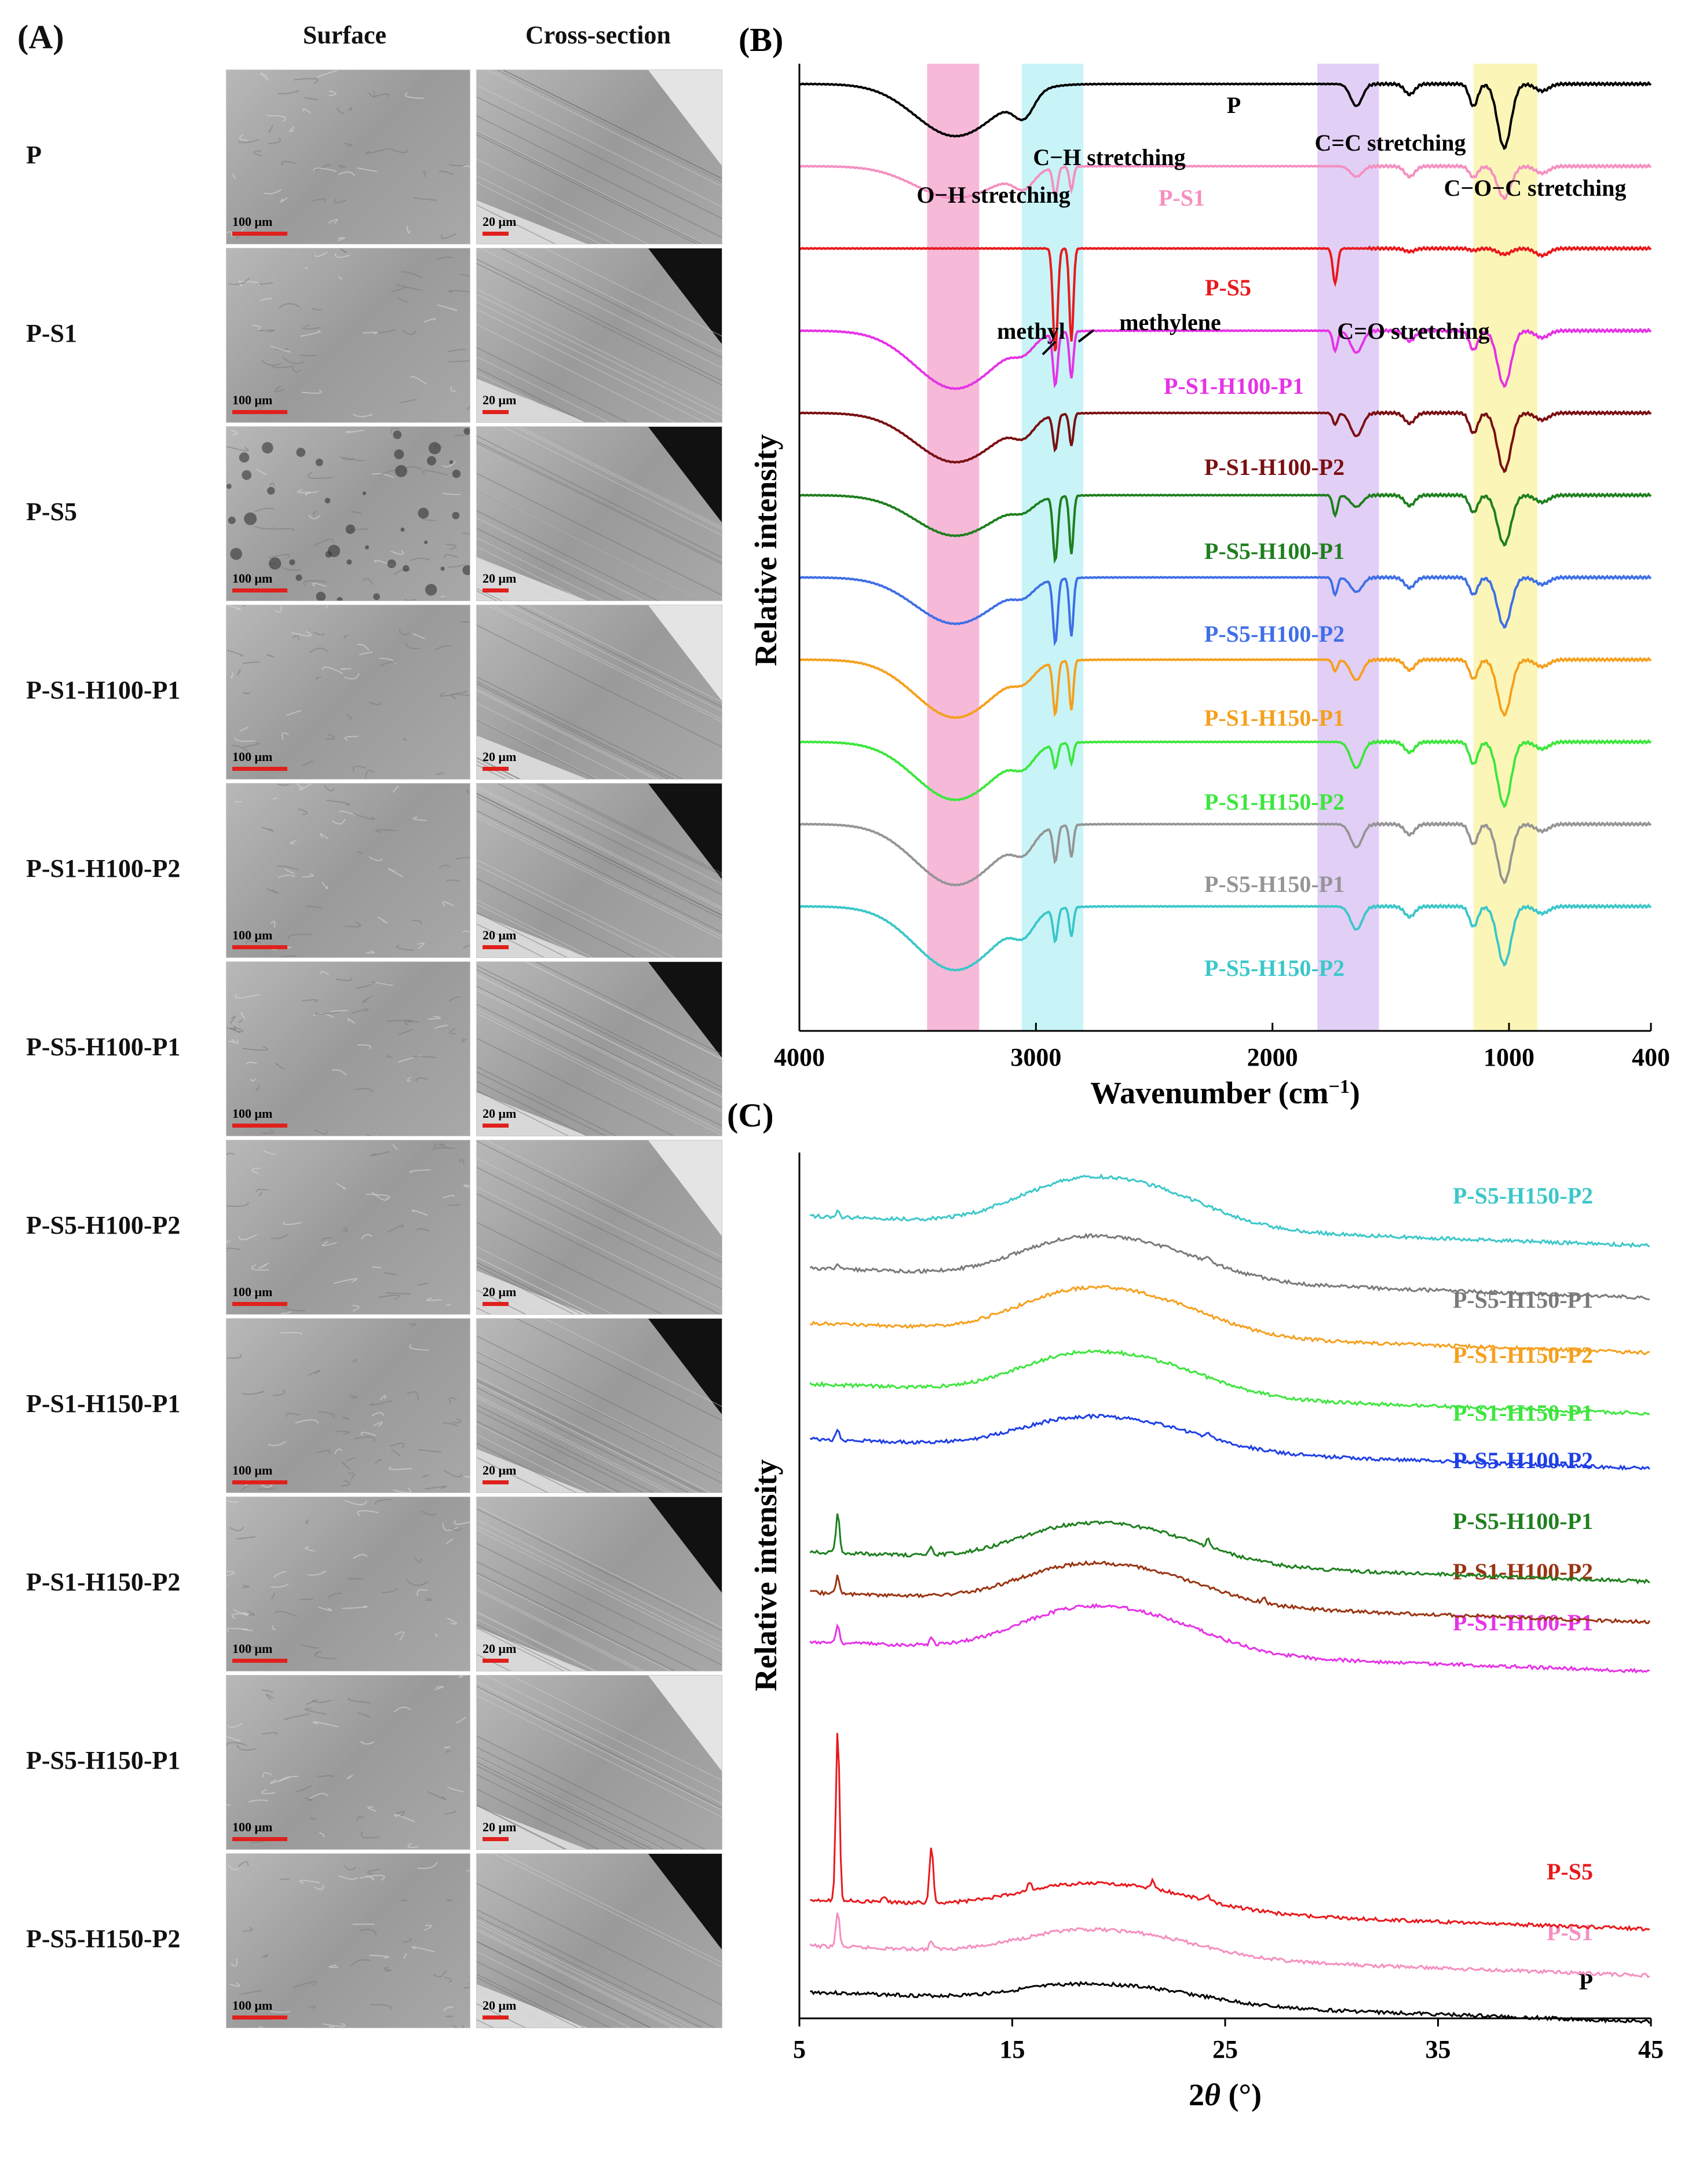 The height and width of the screenshot is (2184, 1699). I want to click on x-axis-label: 2θ (°), so click(1225, 2094).